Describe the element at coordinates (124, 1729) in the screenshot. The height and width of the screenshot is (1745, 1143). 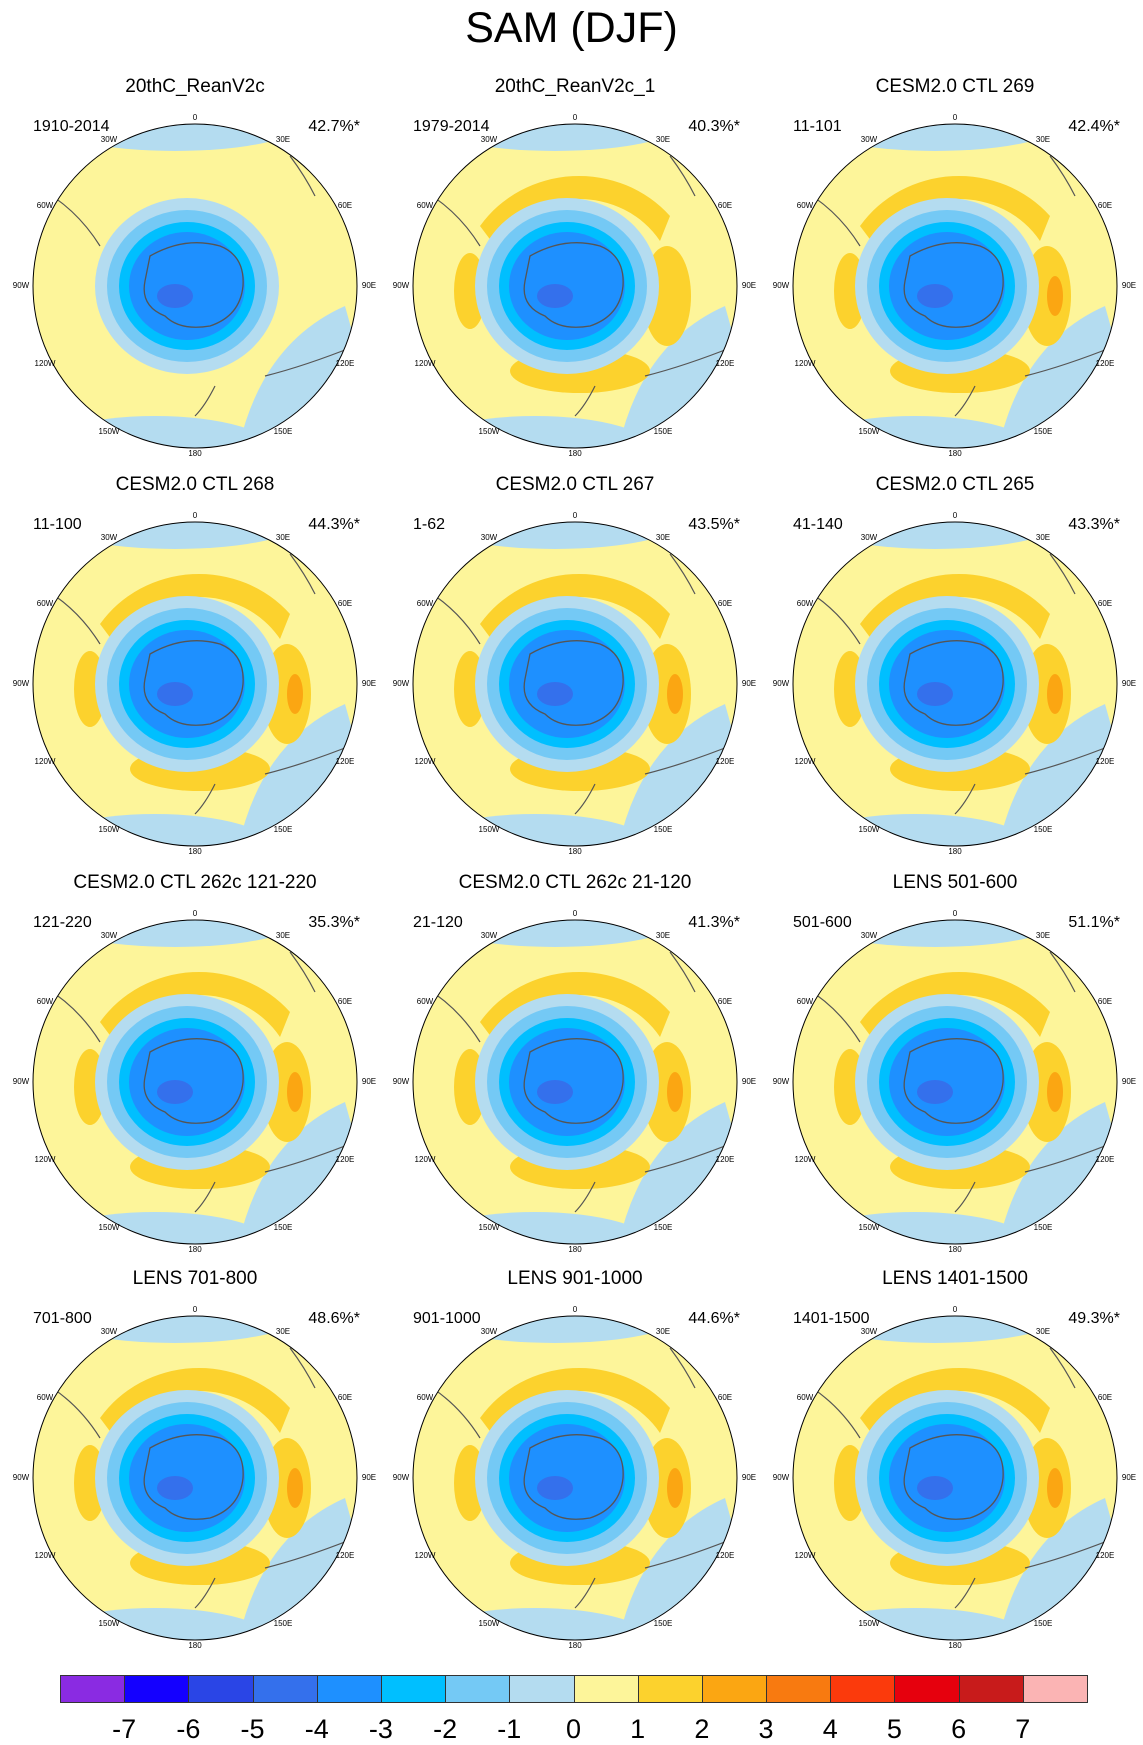
I see `colorbar-tick-label: -7` at that location.